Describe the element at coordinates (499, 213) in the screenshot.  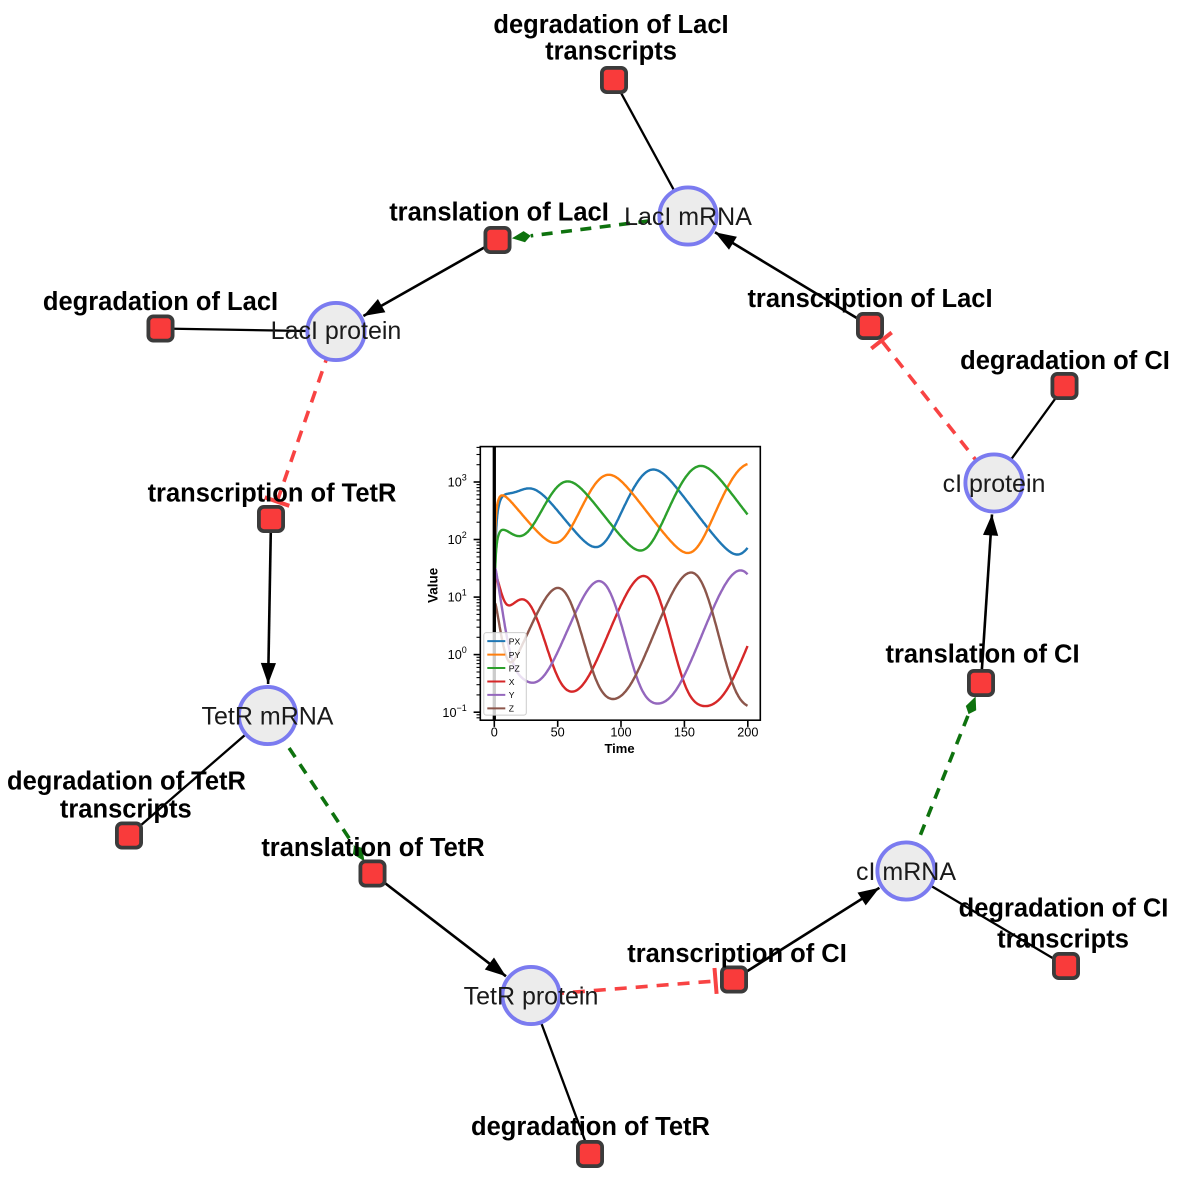
I see `svg-text: translation of LacI` at that location.